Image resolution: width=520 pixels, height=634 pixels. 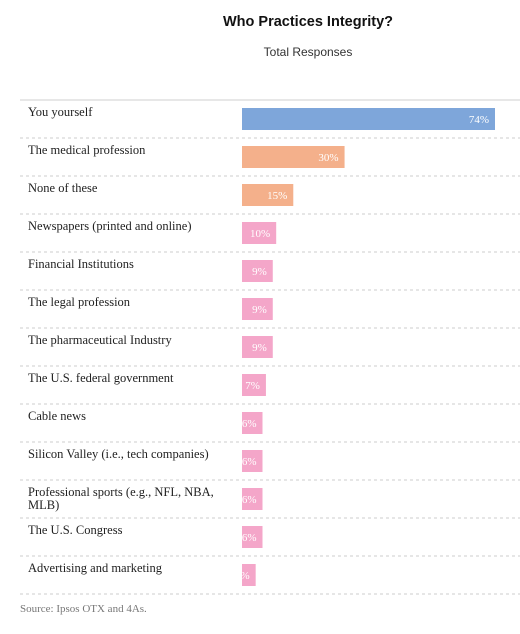 What do you see at coordinates (328, 158) in the screenshot?
I see `bar-value-label: 30%` at bounding box center [328, 158].